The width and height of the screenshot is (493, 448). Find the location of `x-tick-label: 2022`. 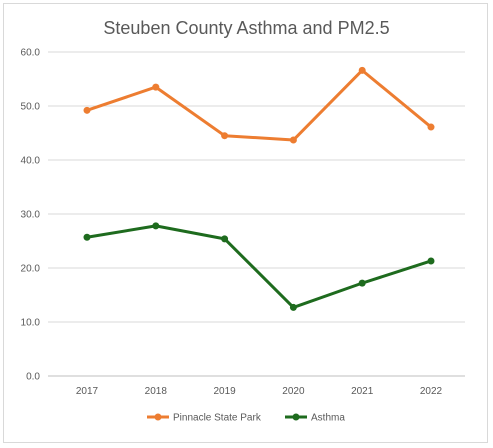

x-tick-label: 2022 is located at coordinates (431, 391).